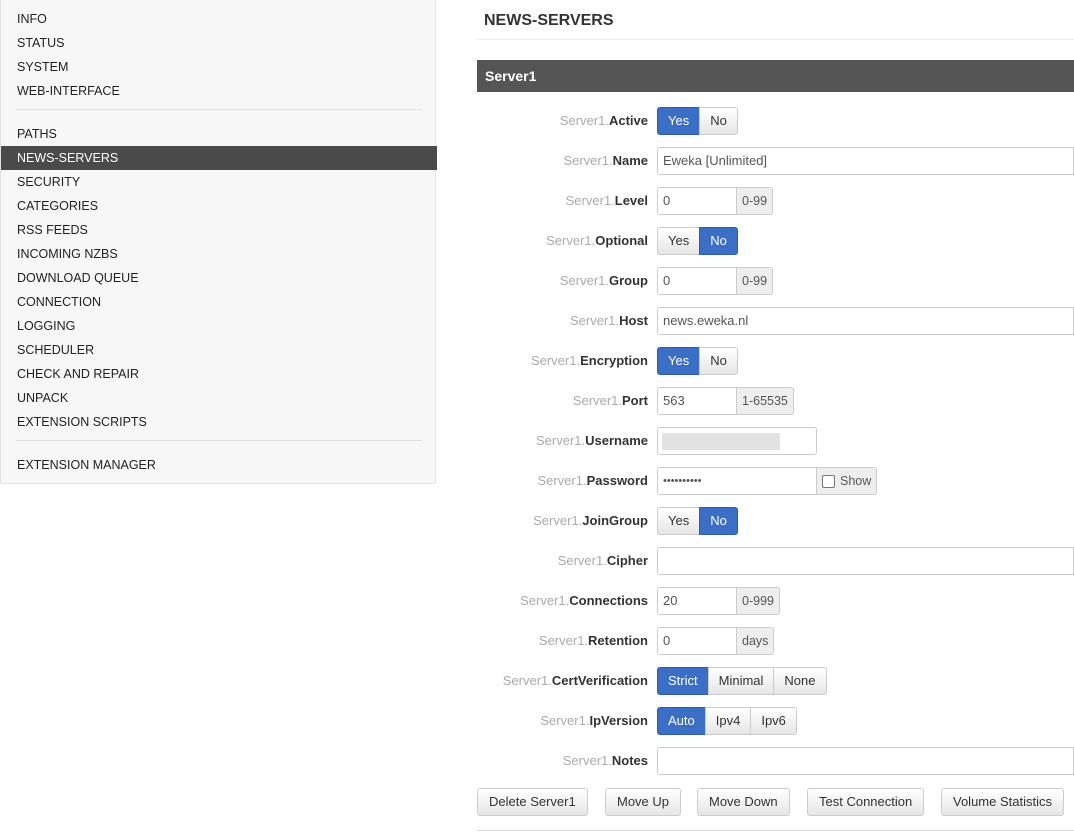 This screenshot has width=1074, height=832. I want to click on nav-item: UNPACK, so click(43, 398).